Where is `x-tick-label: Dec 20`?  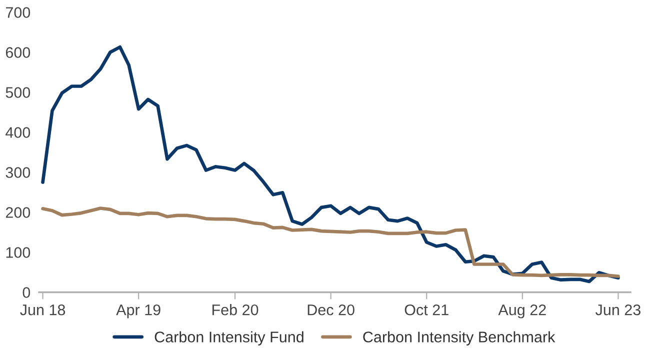 x-tick-label: Dec 20 is located at coordinates (331, 310).